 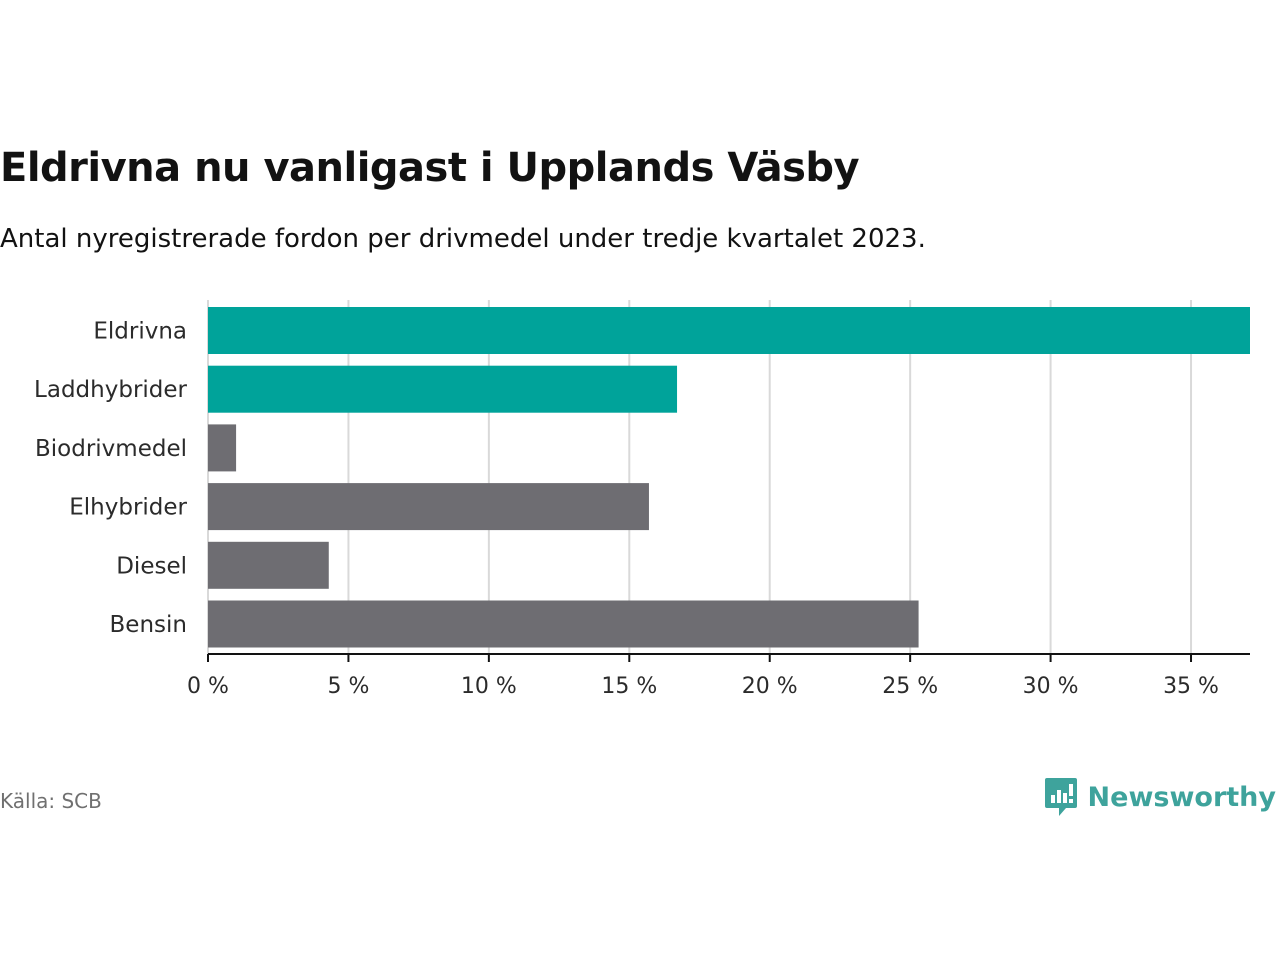 What do you see at coordinates (222, 448) in the screenshot?
I see `bar-biodrivmedel` at bounding box center [222, 448].